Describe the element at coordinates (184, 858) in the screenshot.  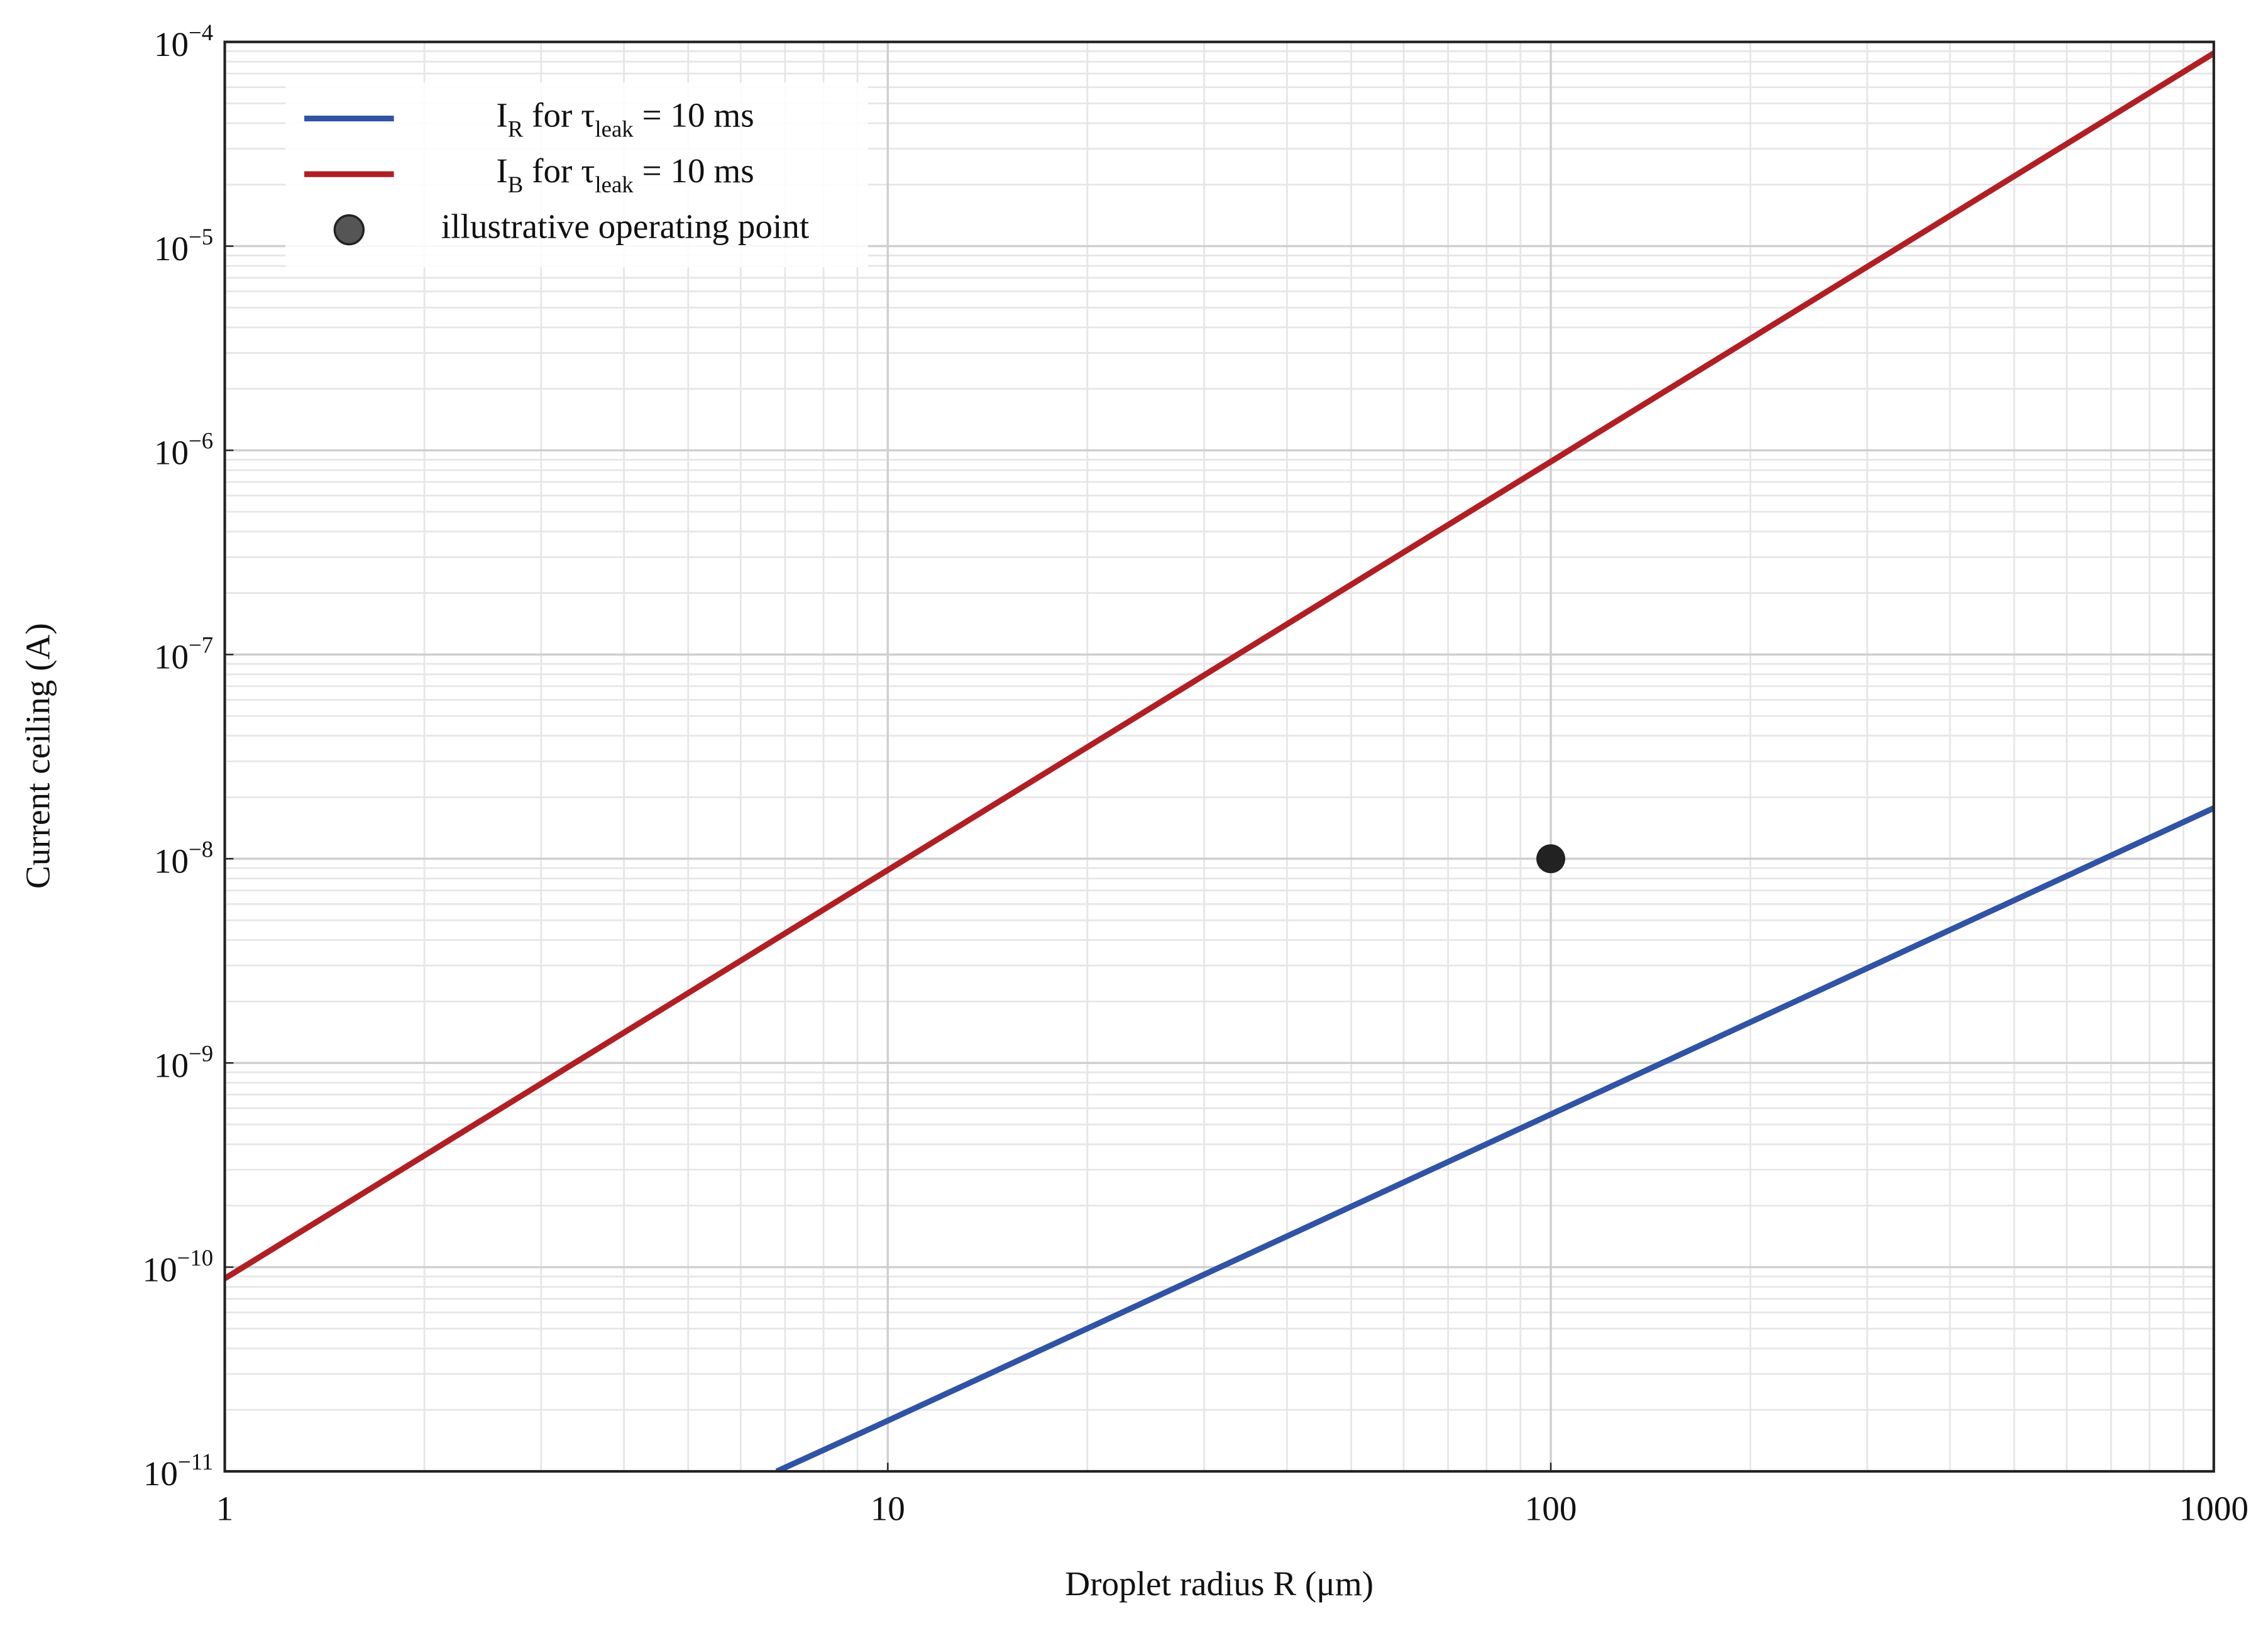
I see `y-tick-label: 10⁻⁸` at that location.